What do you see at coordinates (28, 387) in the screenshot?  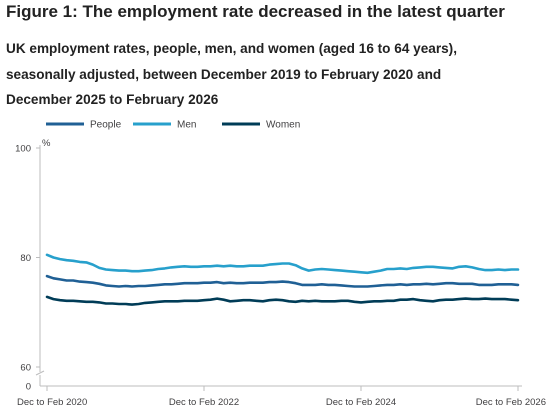 I see `y-tick-label-zero: 0` at bounding box center [28, 387].